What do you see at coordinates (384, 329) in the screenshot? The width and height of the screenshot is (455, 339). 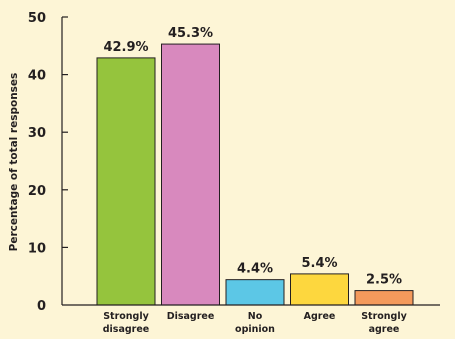 I see `x-category-label: agree` at bounding box center [384, 329].